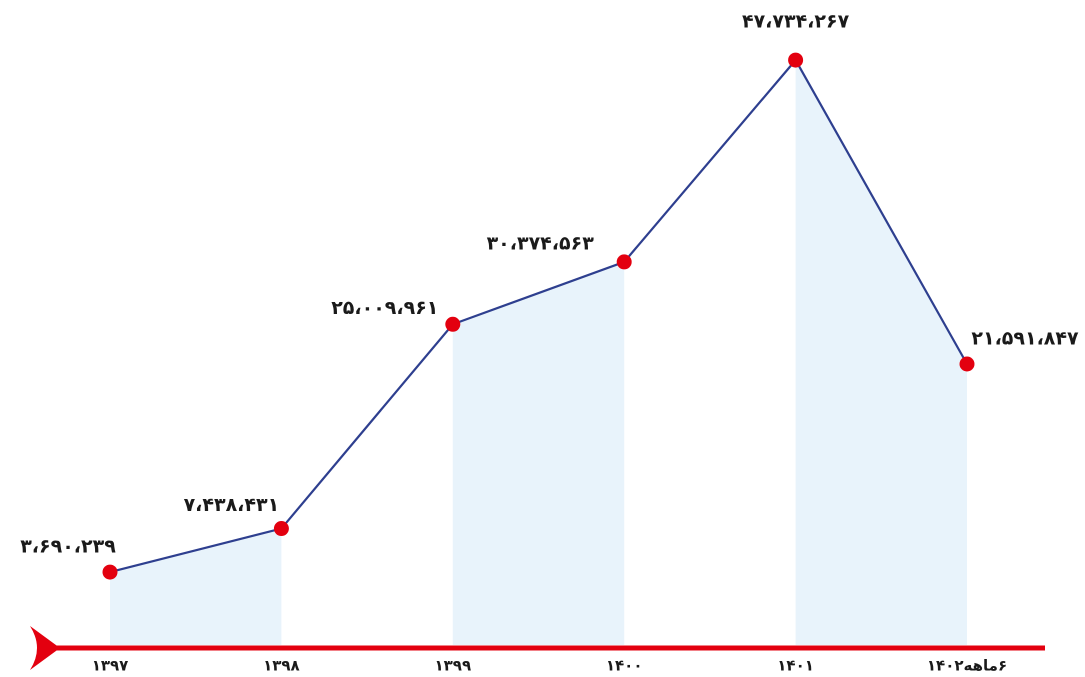 The image size is (1085, 677). Describe the element at coordinates (795, 666) in the screenshot. I see `x-tick-label: ۱۴۰۱` at that location.